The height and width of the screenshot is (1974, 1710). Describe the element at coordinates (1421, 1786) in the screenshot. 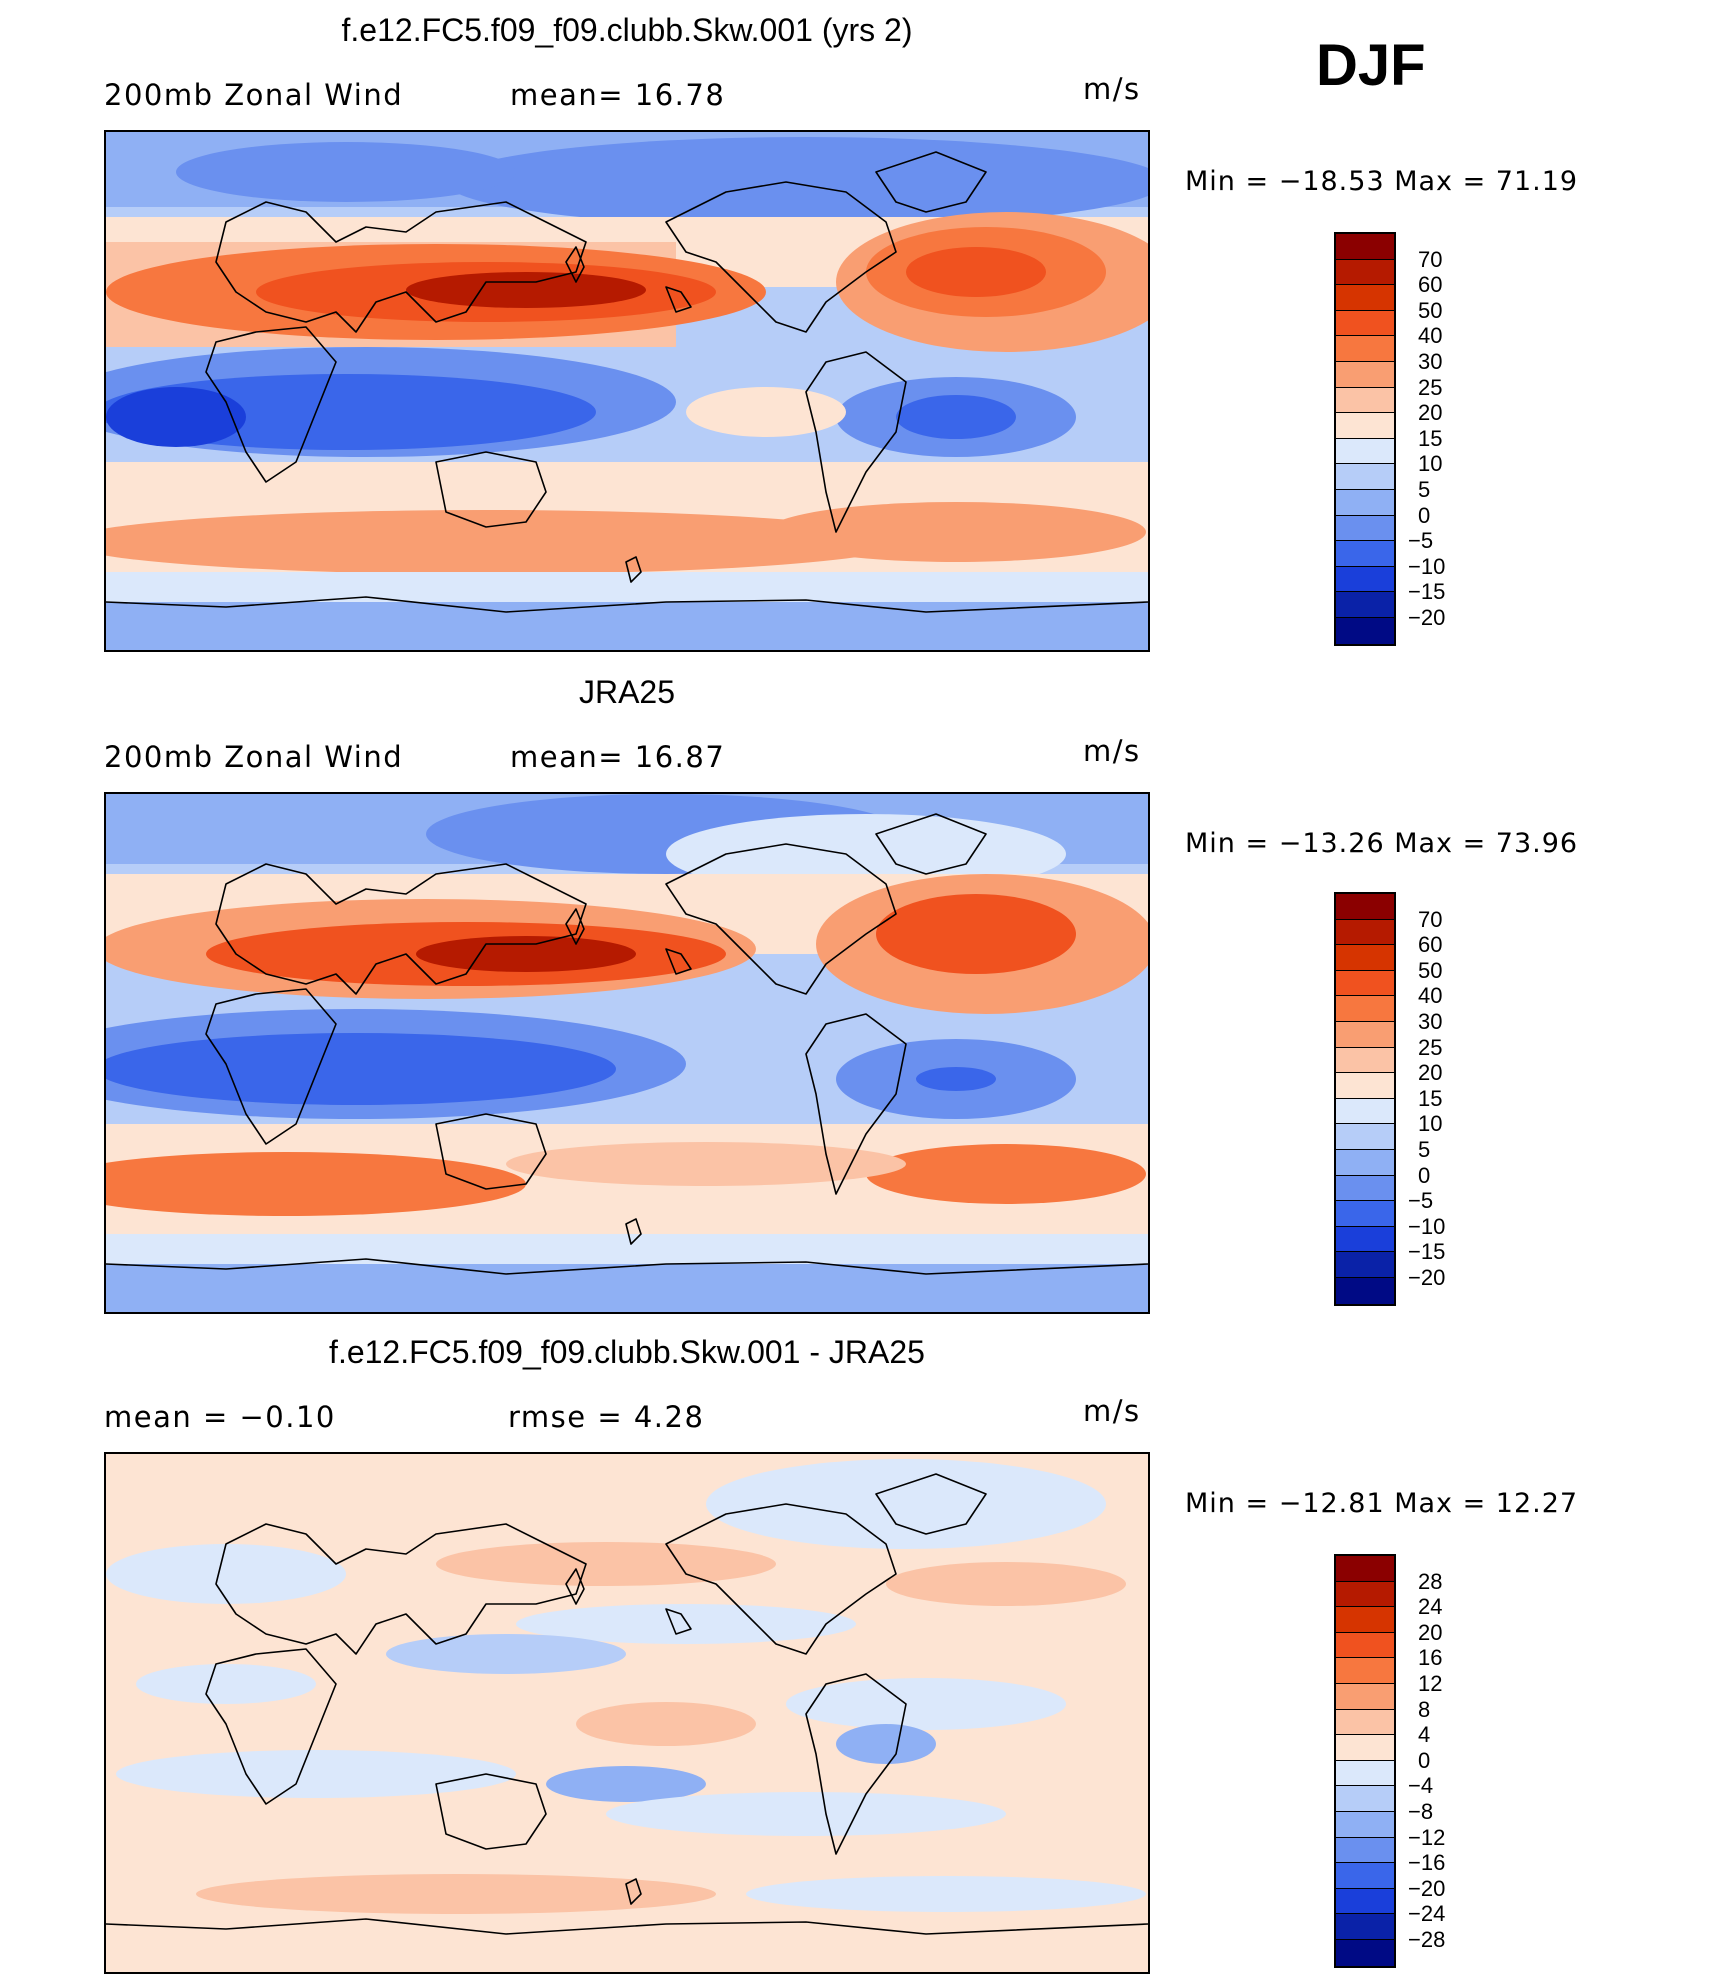

I see `colorbar-tick-label: −4` at that location.